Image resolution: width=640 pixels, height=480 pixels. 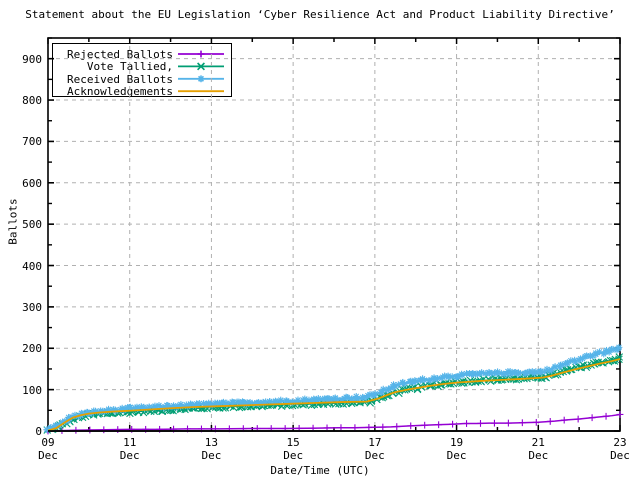 What do you see at coordinates (48, 449) in the screenshot?
I see `x-tick-label: 09 Dec` at bounding box center [48, 449].